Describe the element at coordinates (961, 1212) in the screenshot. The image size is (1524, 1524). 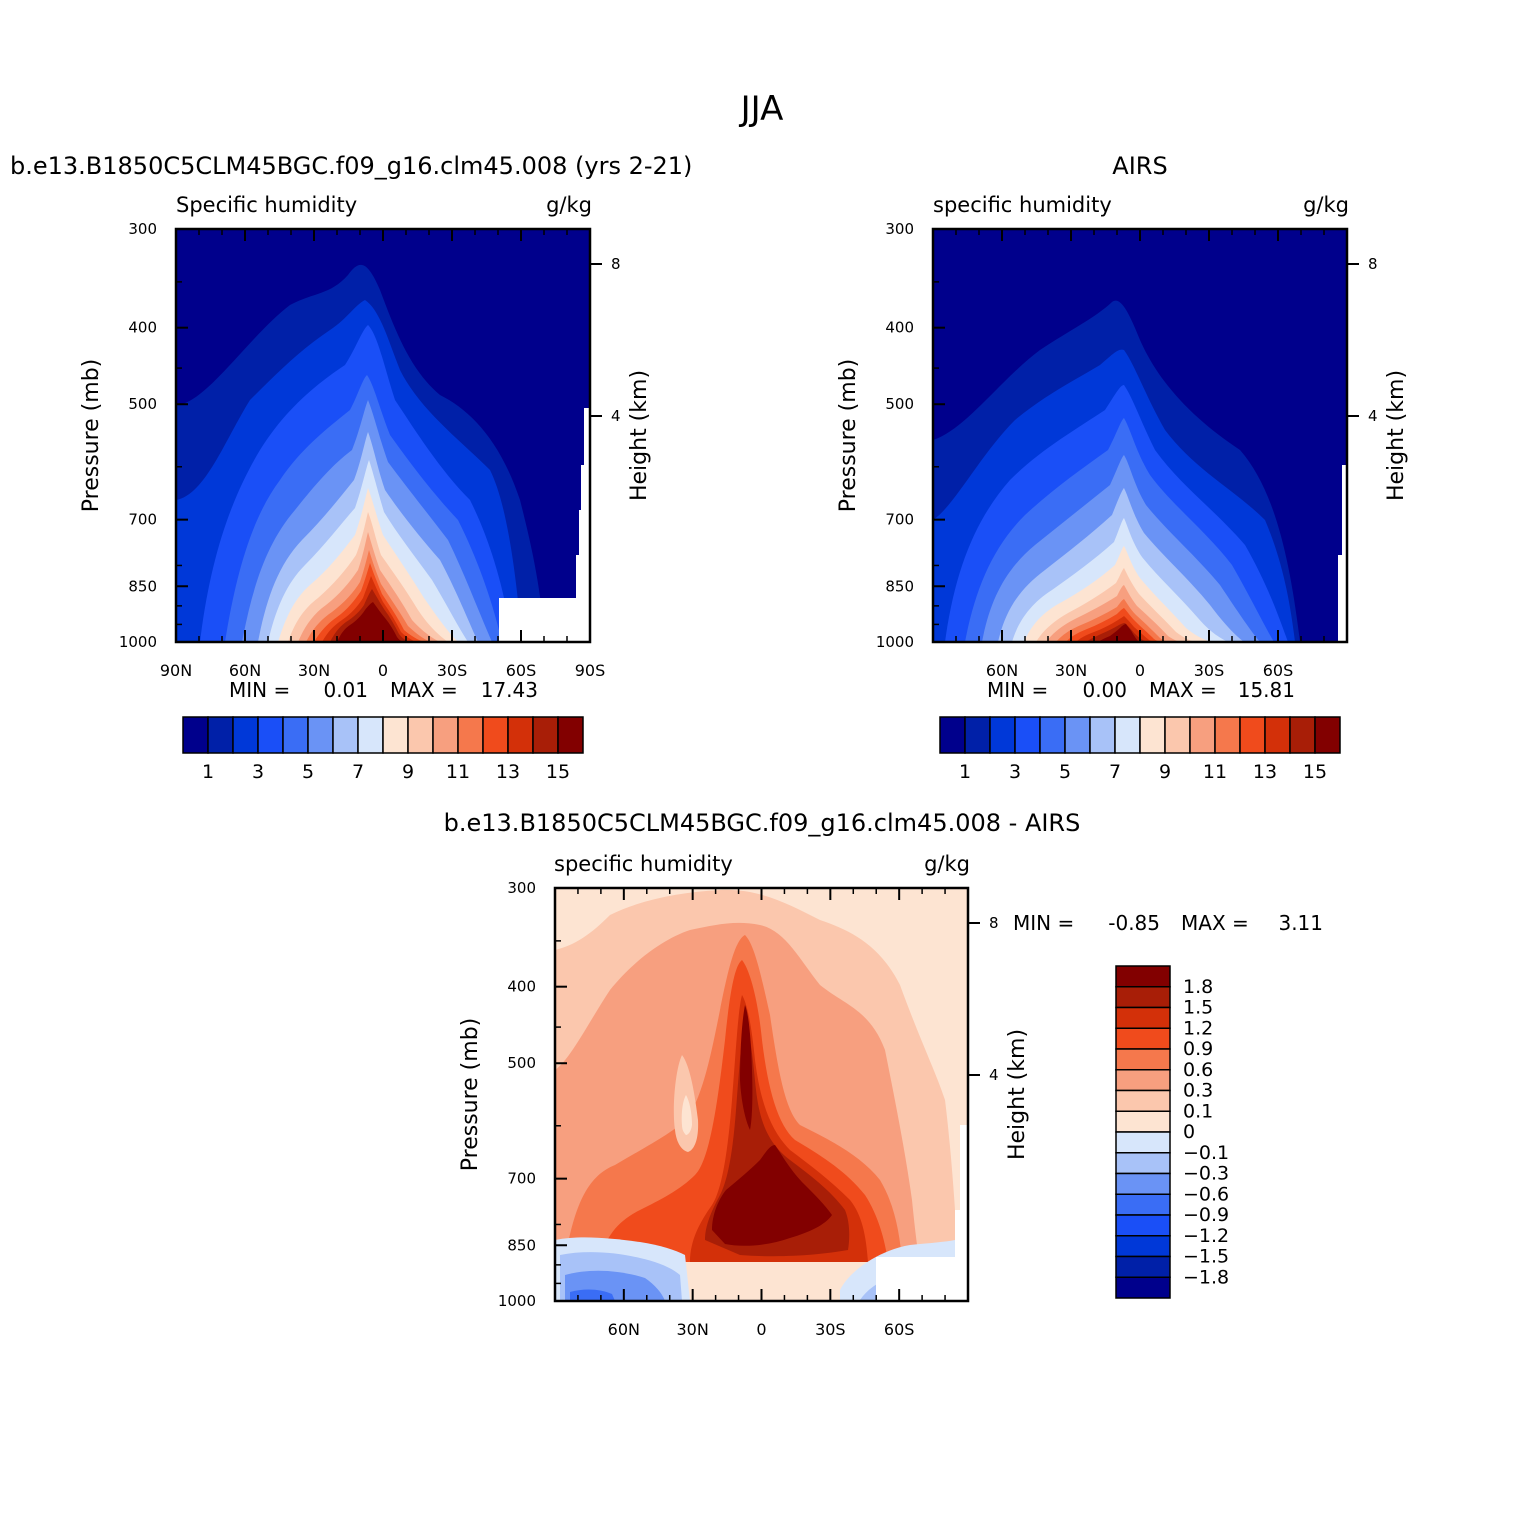
I see `diff-missing-edge` at that location.